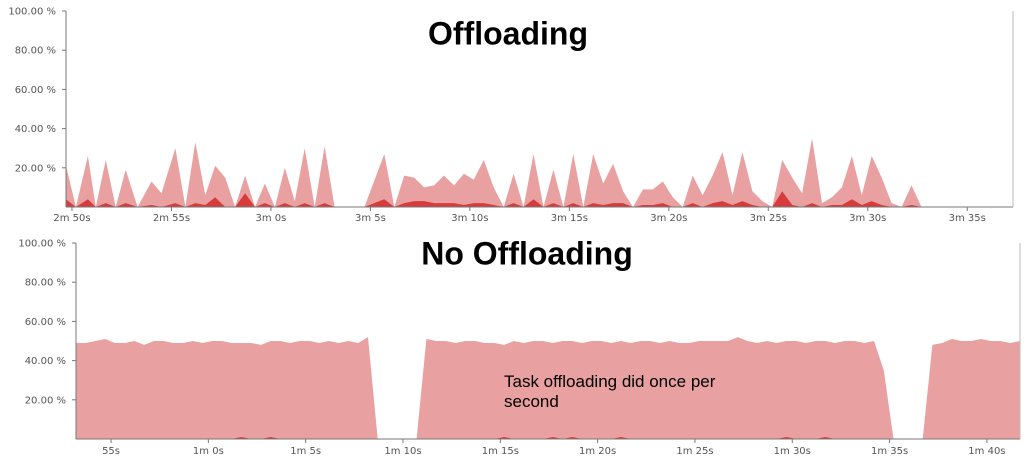 Image resolution: width=1026 pixels, height=460 pixels. Describe the element at coordinates (610, 381) in the screenshot. I see `annotation-text: Task offloading did once per` at that location.